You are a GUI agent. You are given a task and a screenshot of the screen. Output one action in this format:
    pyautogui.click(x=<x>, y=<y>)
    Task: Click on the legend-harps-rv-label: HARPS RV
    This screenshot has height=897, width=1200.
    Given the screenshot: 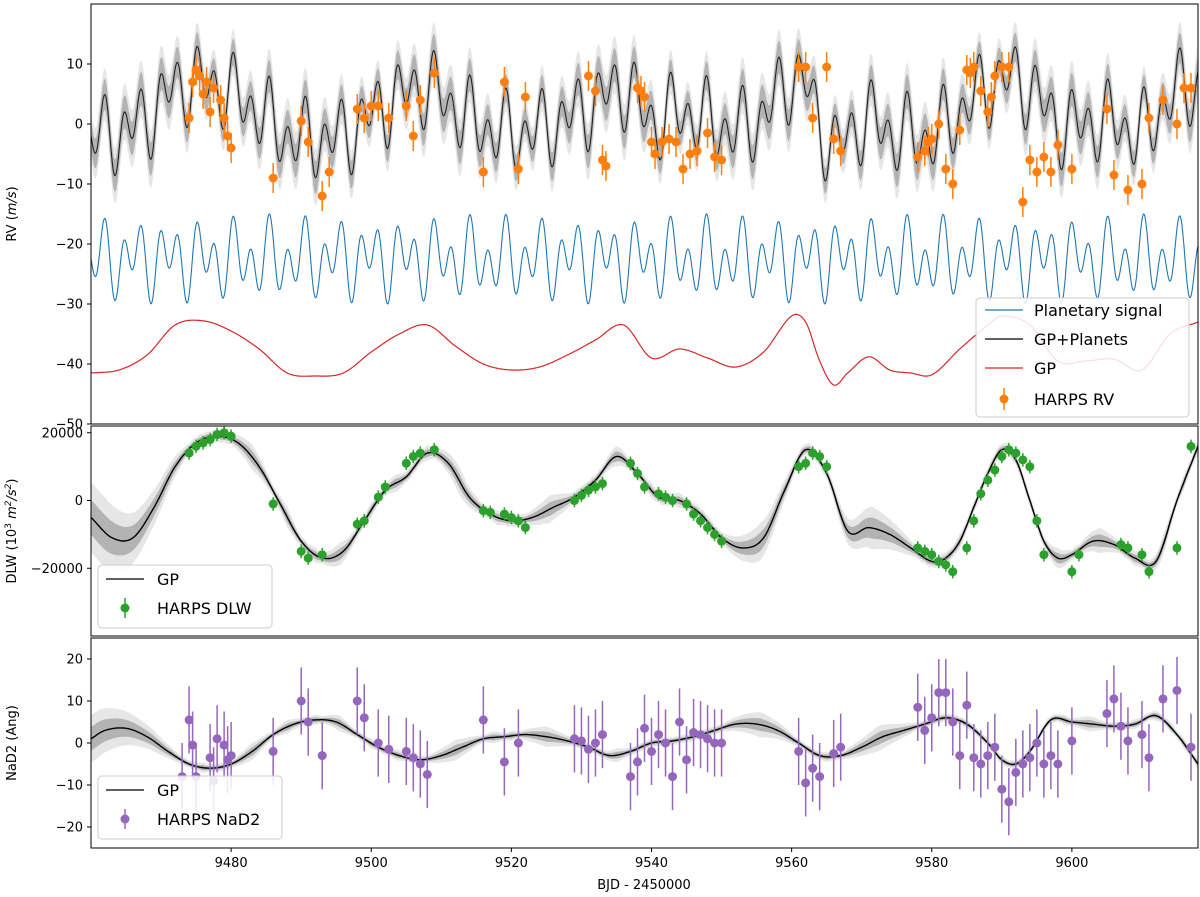 What is the action you would take?
    pyautogui.click(x=1074, y=399)
    